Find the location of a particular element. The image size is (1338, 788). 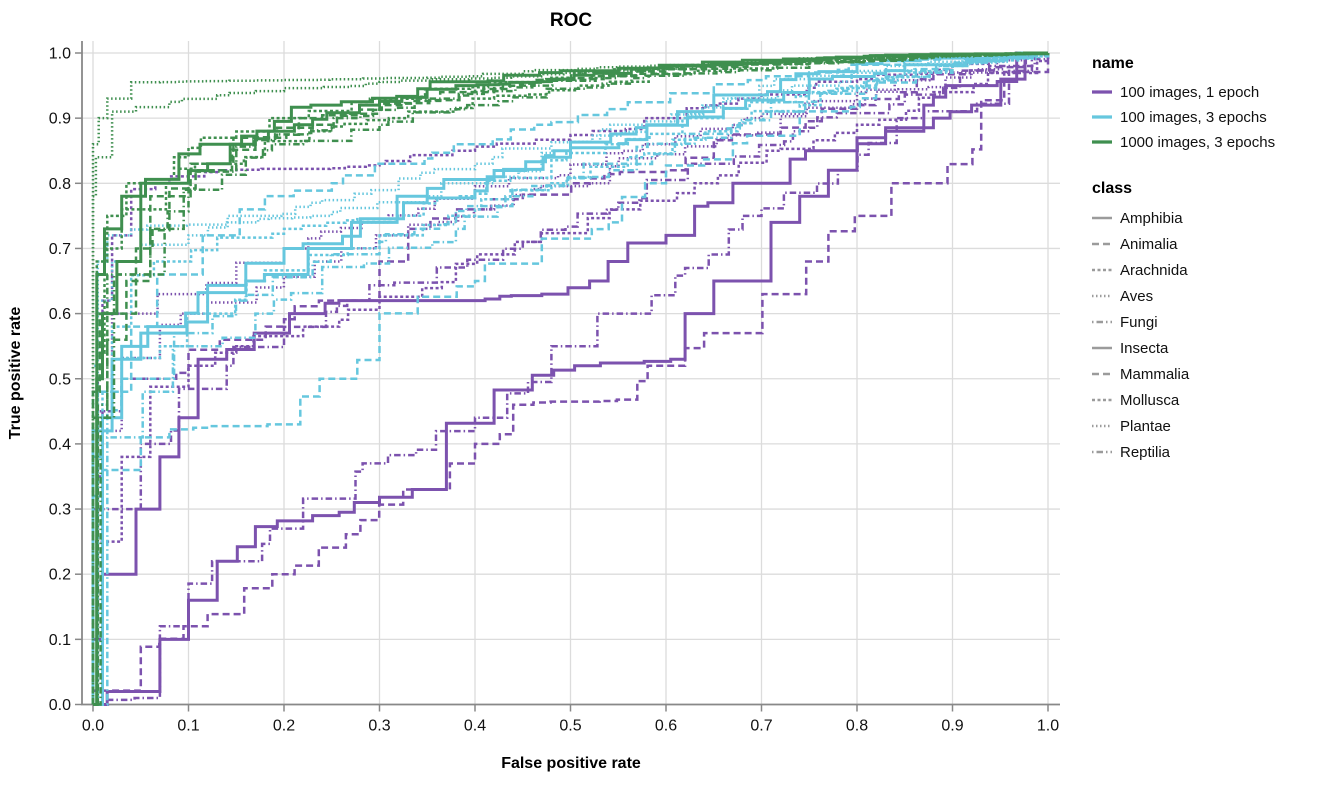

legend-class-item-animalia: Animalia is located at coordinates (1135, 244).